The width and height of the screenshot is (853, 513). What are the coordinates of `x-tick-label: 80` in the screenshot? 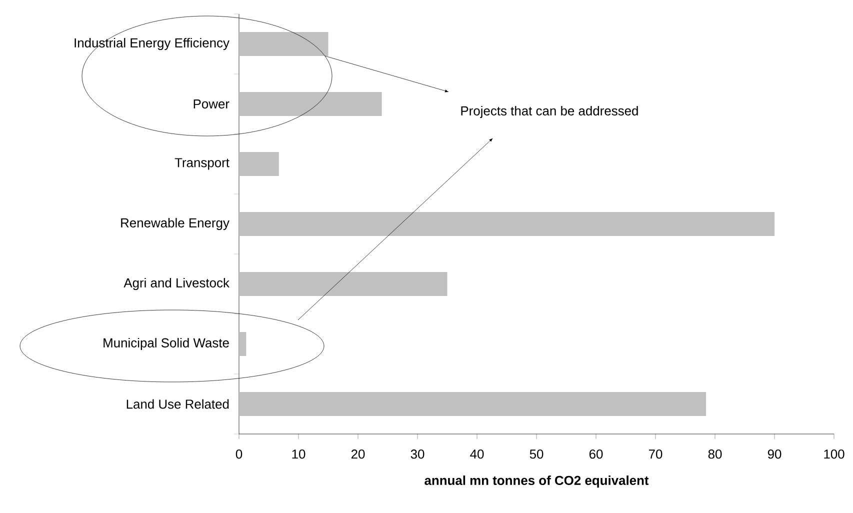 It's located at (715, 454).